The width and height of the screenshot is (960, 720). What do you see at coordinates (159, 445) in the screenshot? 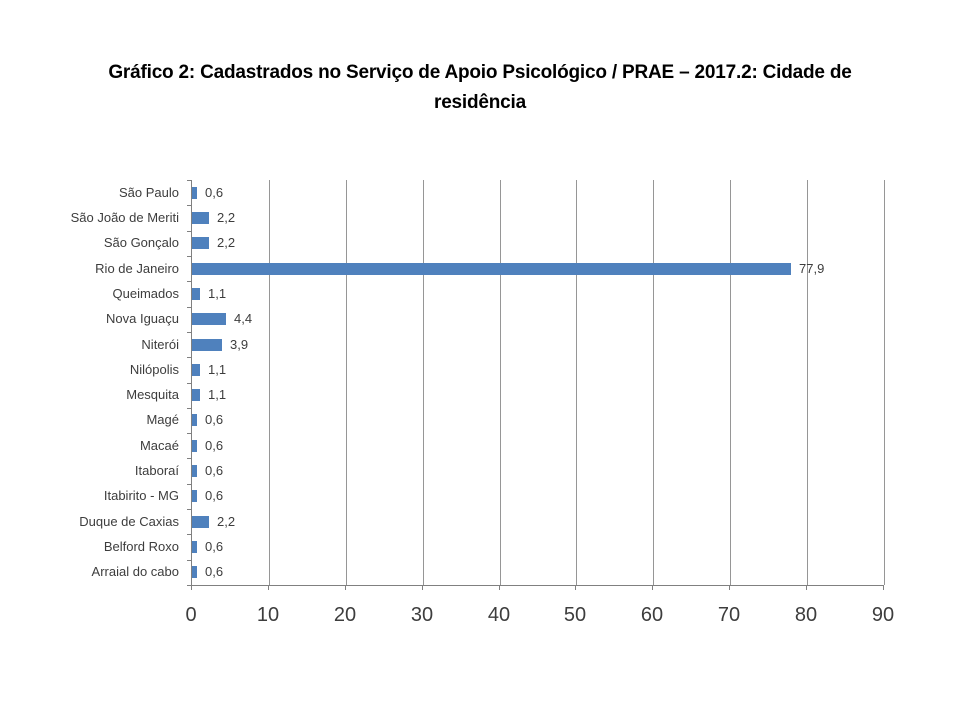
I see `category-label: Macaé` at bounding box center [159, 445].